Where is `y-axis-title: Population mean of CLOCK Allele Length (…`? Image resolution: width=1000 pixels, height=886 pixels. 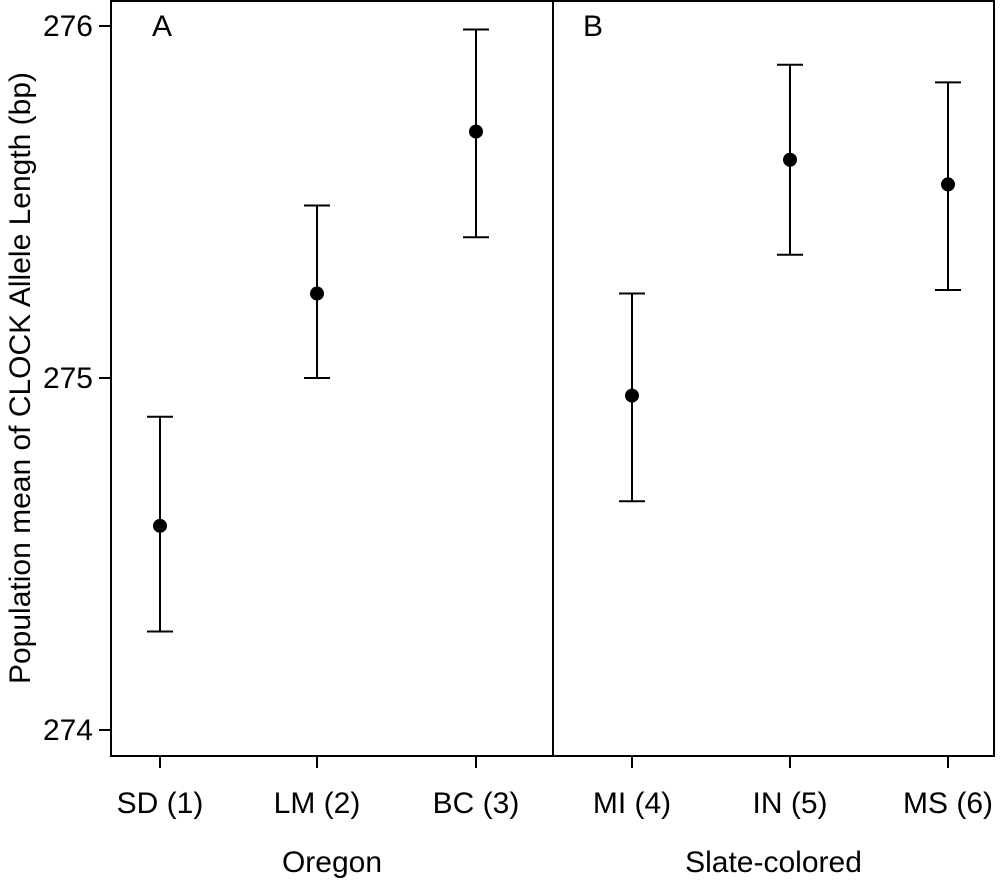 y-axis-title: Population mean of CLOCK Allele Length (… is located at coordinates (20, 378).